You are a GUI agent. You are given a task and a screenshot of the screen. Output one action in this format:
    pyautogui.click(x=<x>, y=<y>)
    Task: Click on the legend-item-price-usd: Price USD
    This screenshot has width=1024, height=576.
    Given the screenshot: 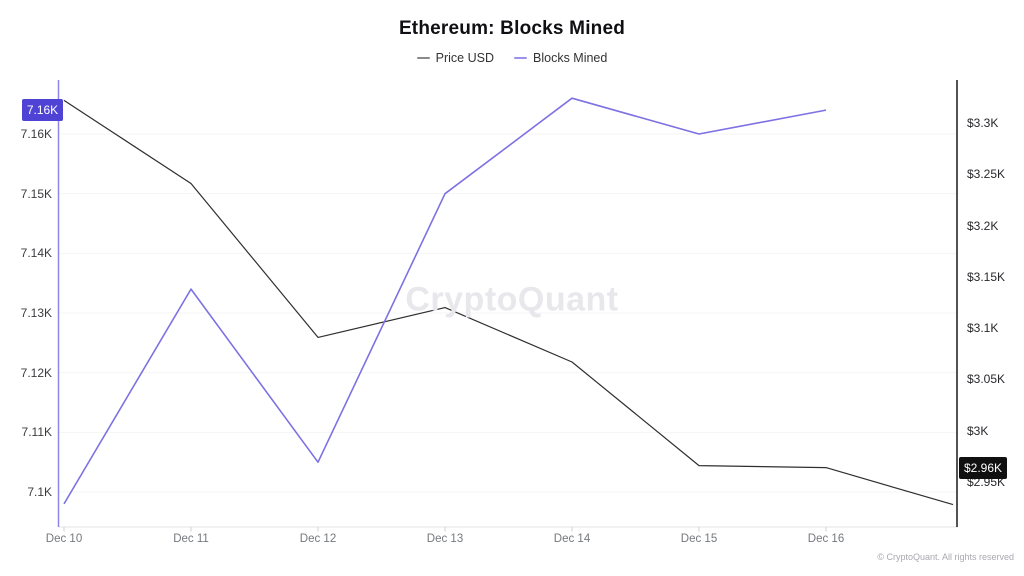 What is the action you would take?
    pyautogui.click(x=455, y=58)
    